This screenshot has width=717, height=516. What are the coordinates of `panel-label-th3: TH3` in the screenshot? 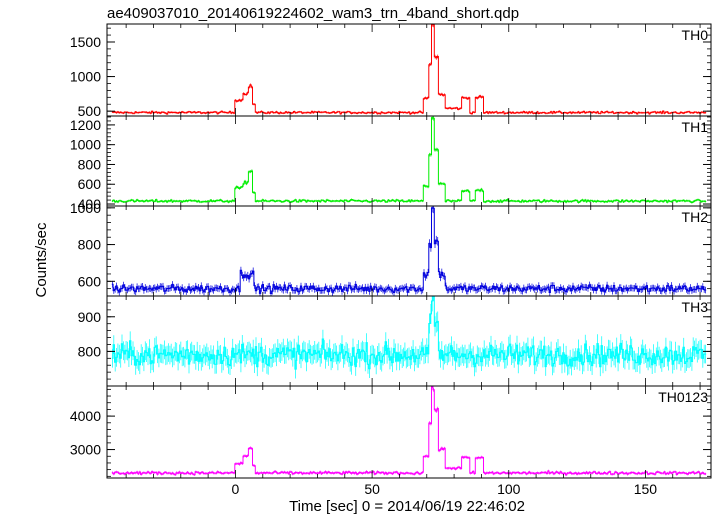 It's located at (695, 307).